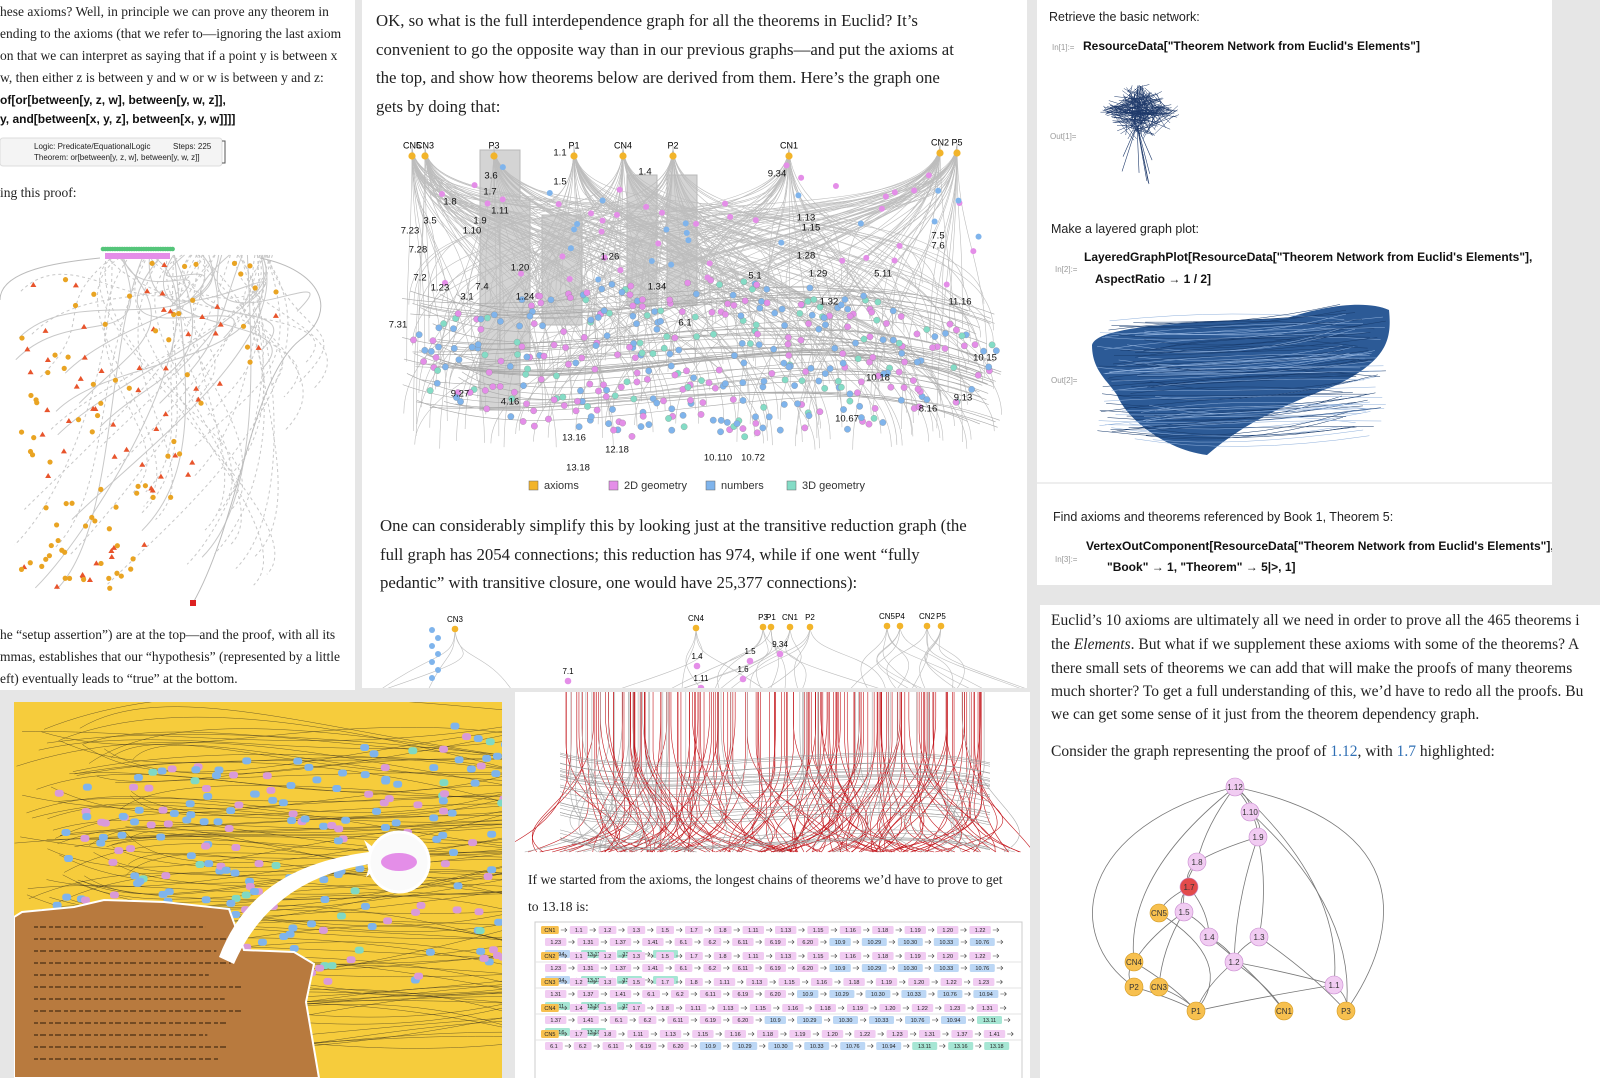 The height and width of the screenshot is (1078, 1600). What do you see at coordinates (857, 1009) in the screenshot?
I see `chain-label: 1.19` at bounding box center [857, 1009].